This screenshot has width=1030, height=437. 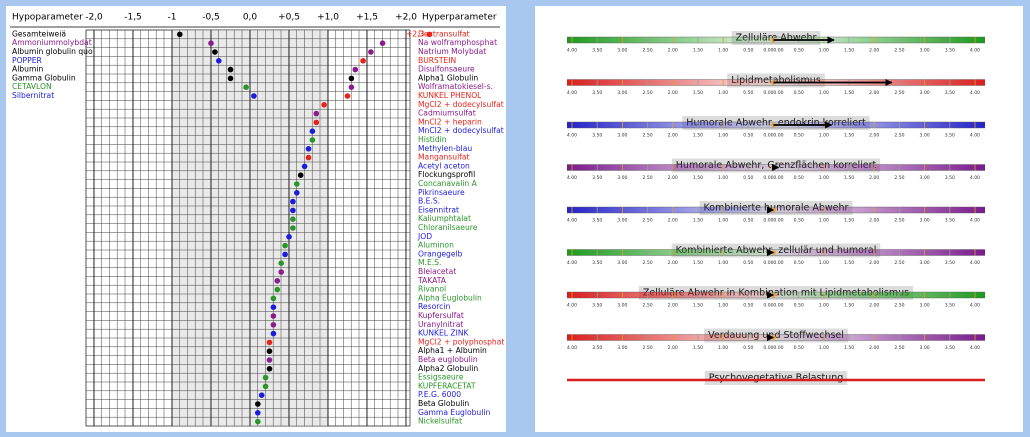 I want to click on right-label: TAKATA, so click(x=432, y=280).